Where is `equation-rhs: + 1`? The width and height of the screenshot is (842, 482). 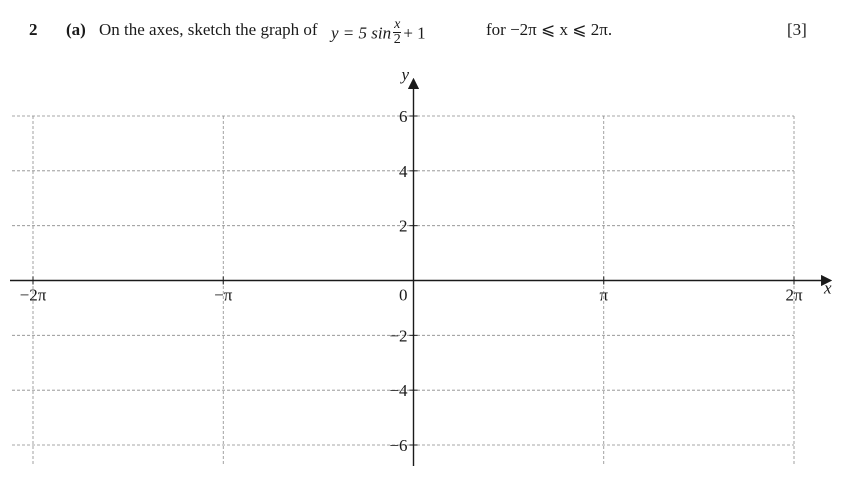
equation-rhs: + 1 is located at coordinates (414, 33).